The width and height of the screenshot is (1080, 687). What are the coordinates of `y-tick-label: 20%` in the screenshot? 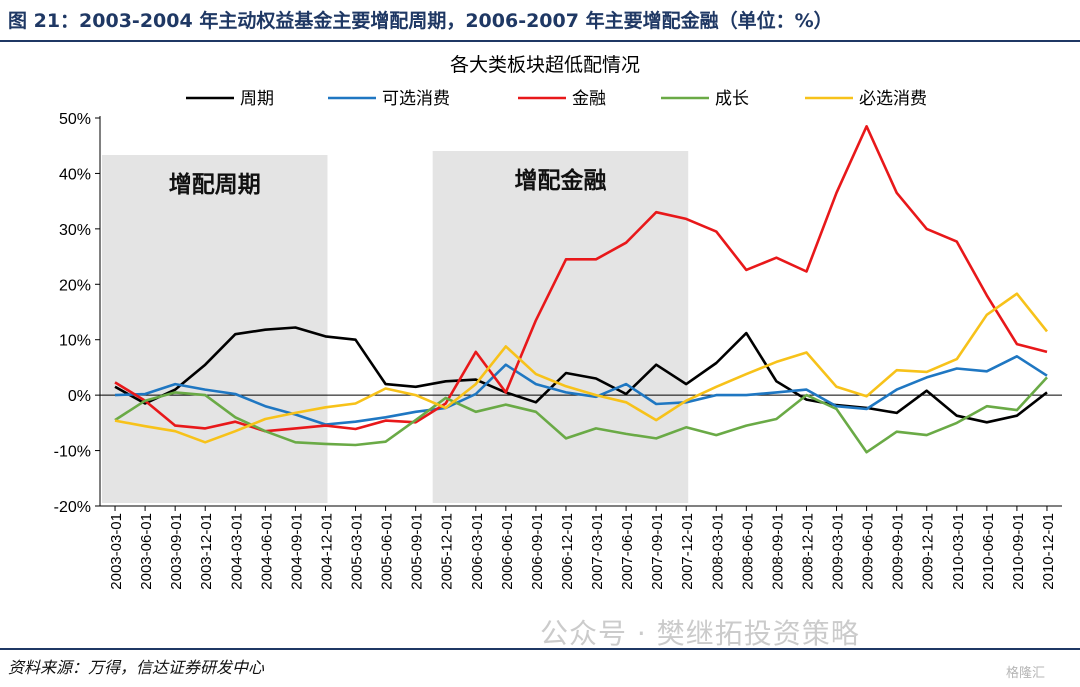 It's located at (75, 285).